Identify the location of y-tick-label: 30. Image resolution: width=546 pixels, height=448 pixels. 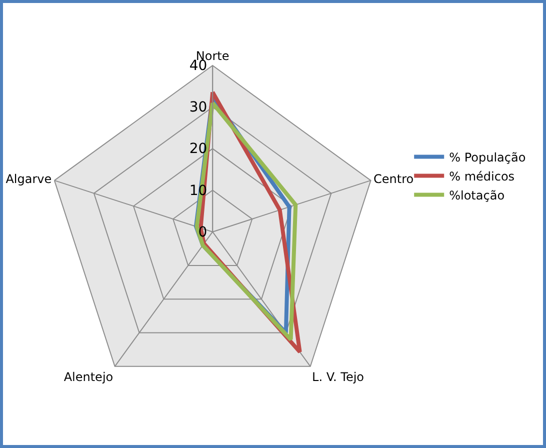
(198, 108).